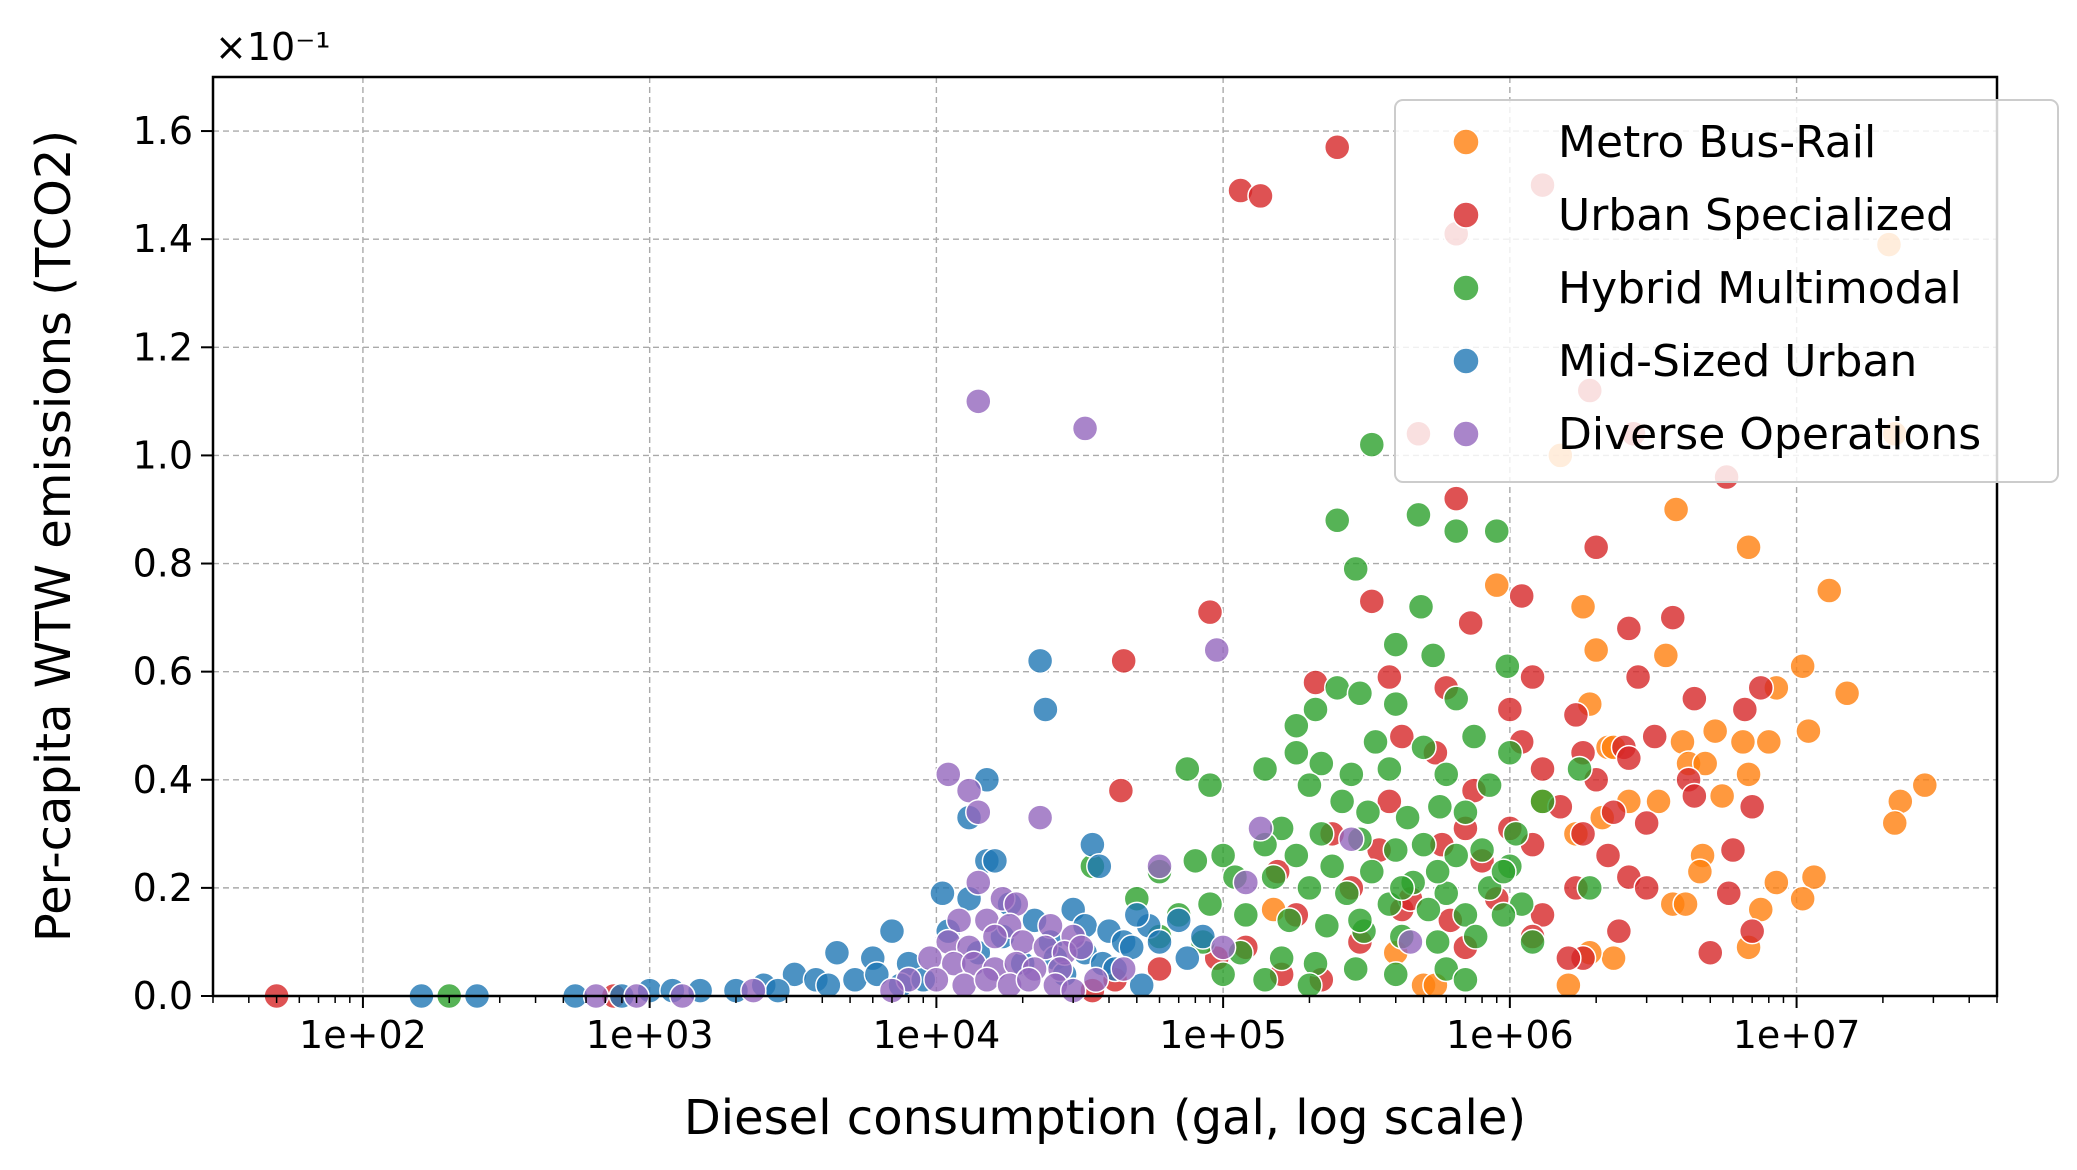 The height and width of the screenshot is (1170, 2077). Describe the element at coordinates (363, 1035) in the screenshot. I see `x-tick-label: 1e+02` at that location.